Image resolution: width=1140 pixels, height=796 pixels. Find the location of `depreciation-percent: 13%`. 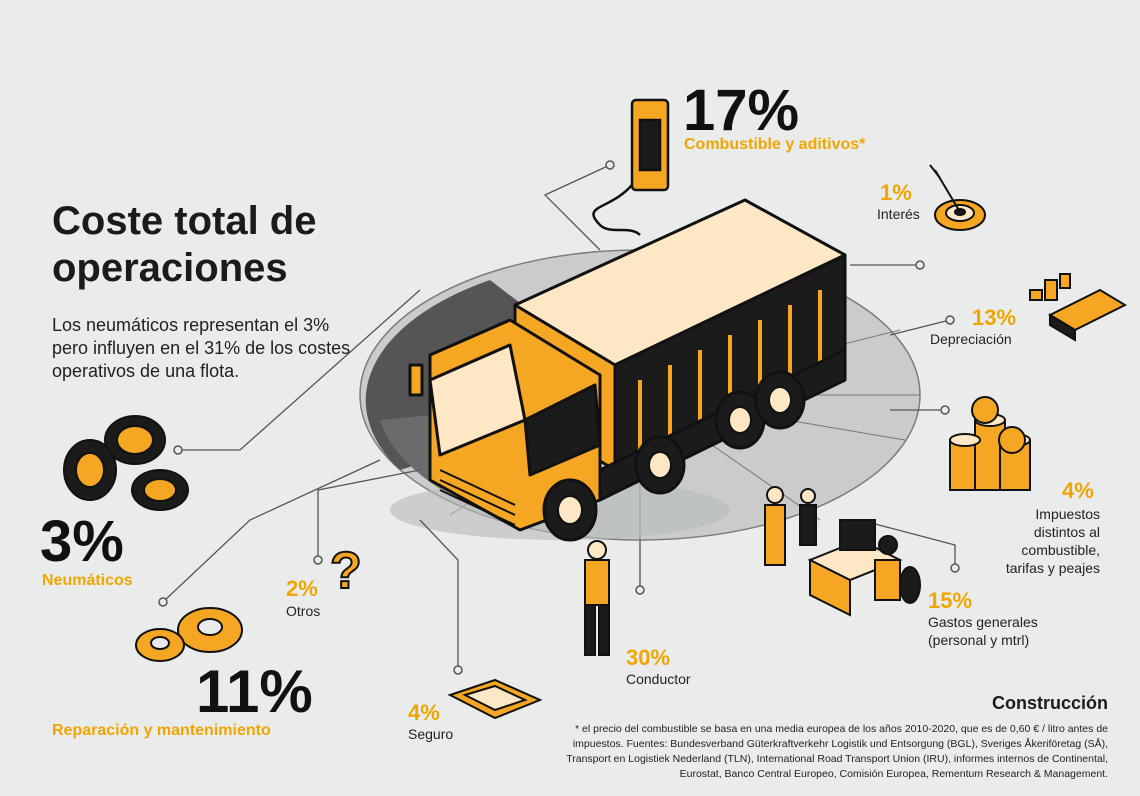

depreciation-percent: 13% is located at coordinates (994, 317).